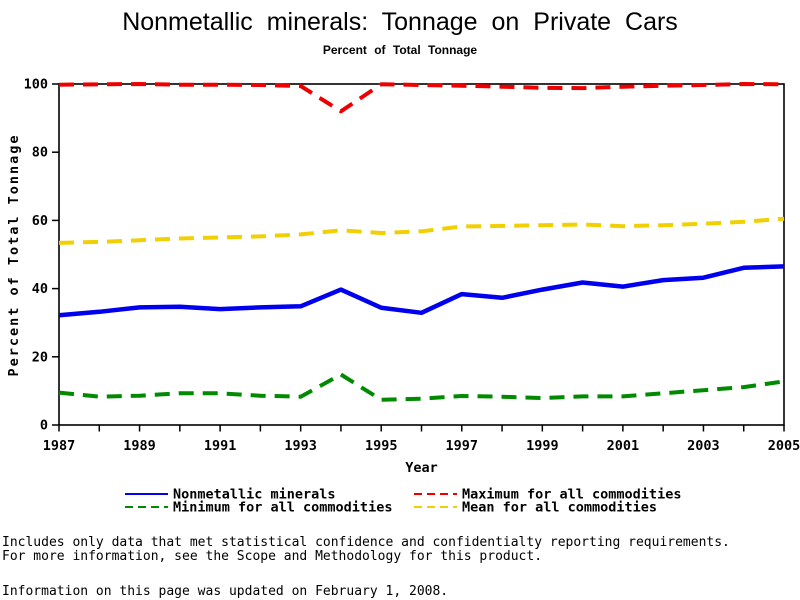 The height and width of the screenshot is (600, 800). Describe the element at coordinates (40, 153) in the screenshot. I see `y-axis-tick-label: 80` at that location.